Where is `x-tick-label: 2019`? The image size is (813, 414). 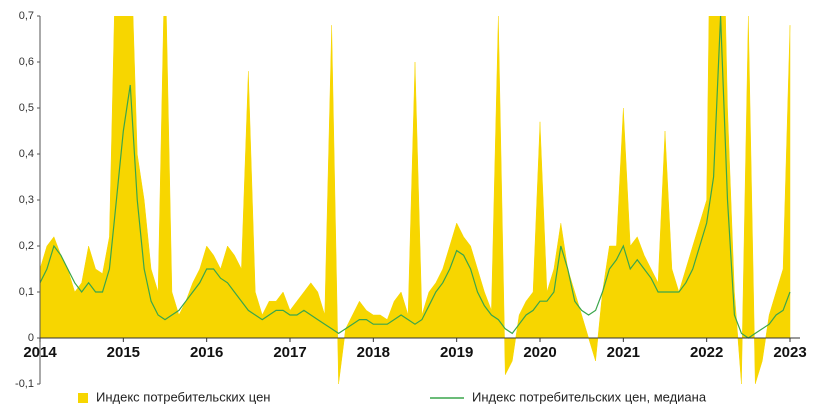 x-tick-label: 2019 is located at coordinates (456, 352).